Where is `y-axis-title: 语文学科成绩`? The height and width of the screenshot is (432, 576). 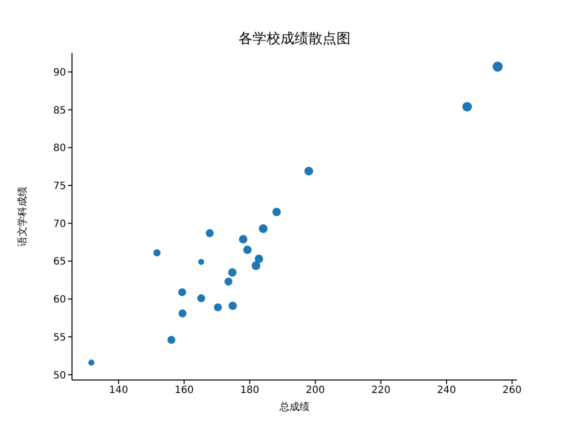 y-axis-title: 语文学科成绩 is located at coordinates (22, 216).